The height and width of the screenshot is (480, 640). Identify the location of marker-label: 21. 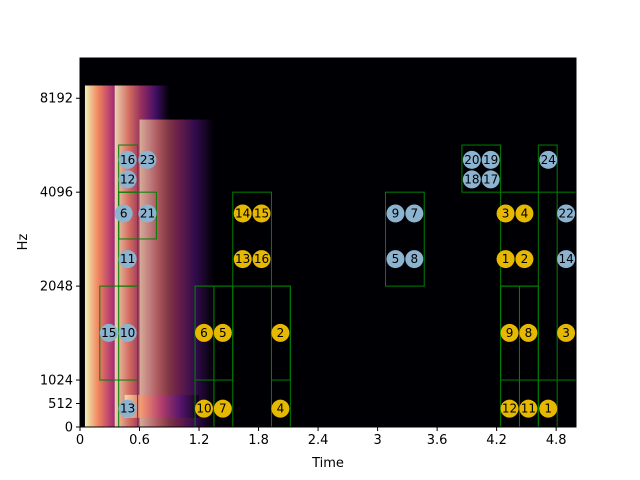
(147, 213).